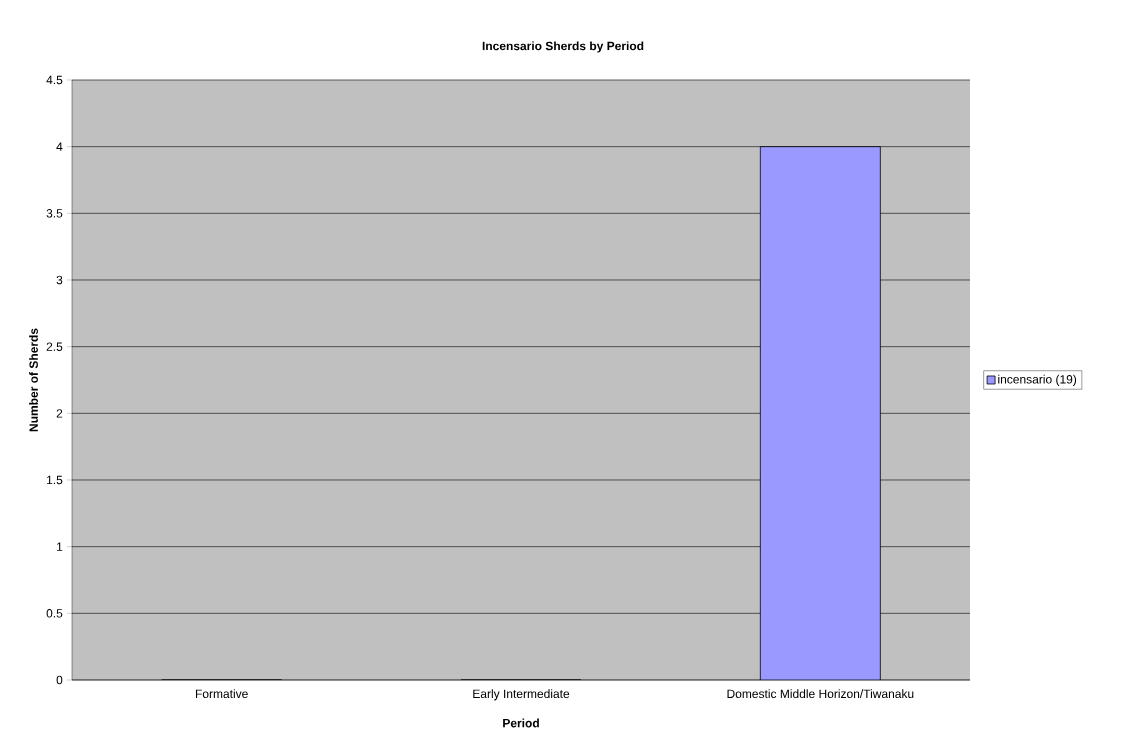 The image size is (1127, 747). Describe the element at coordinates (55, 480) in the screenshot. I see `y-tick-label: 1.5` at that location.